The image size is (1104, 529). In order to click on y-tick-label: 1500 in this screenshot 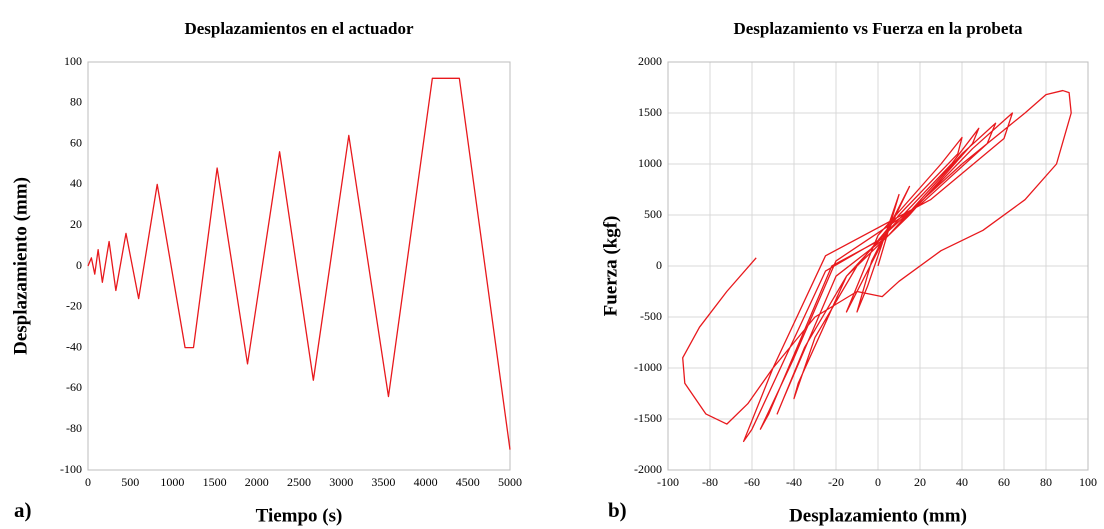, I will do `click(650, 112)`.